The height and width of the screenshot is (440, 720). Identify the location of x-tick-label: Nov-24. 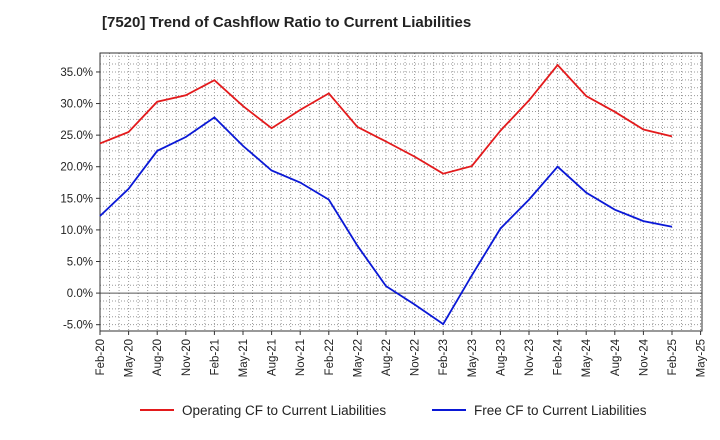
(644, 357).